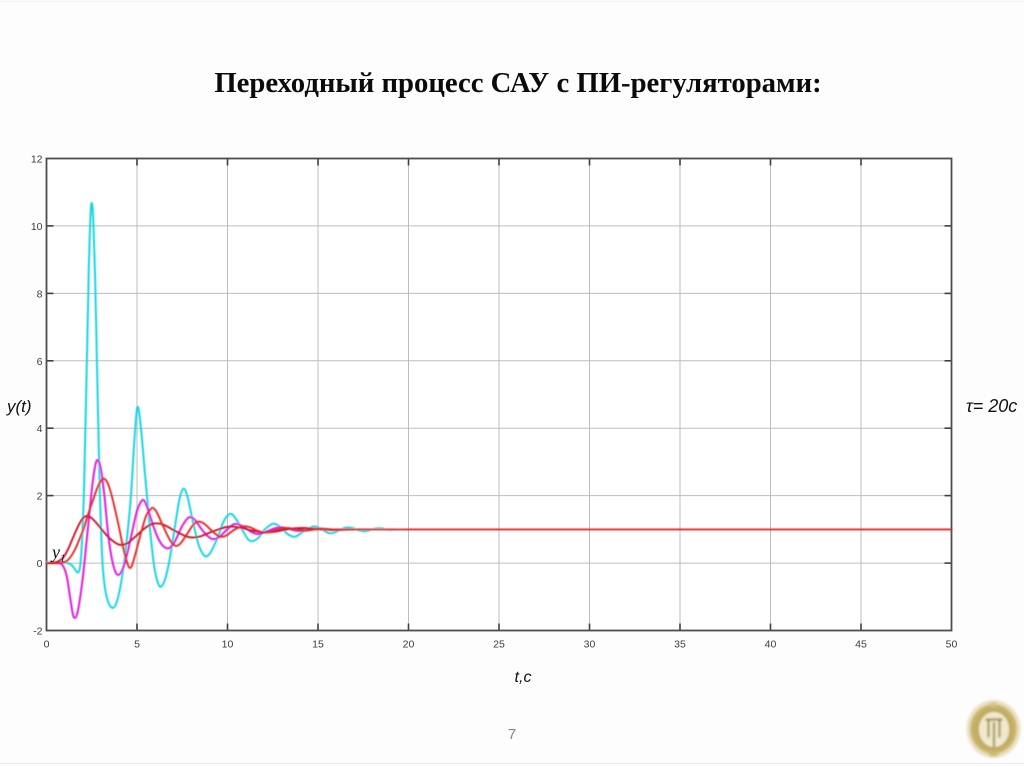 Image resolution: width=1024 pixels, height=767 pixels. What do you see at coordinates (40, 294) in the screenshot?
I see `svg-text: 8` at bounding box center [40, 294].